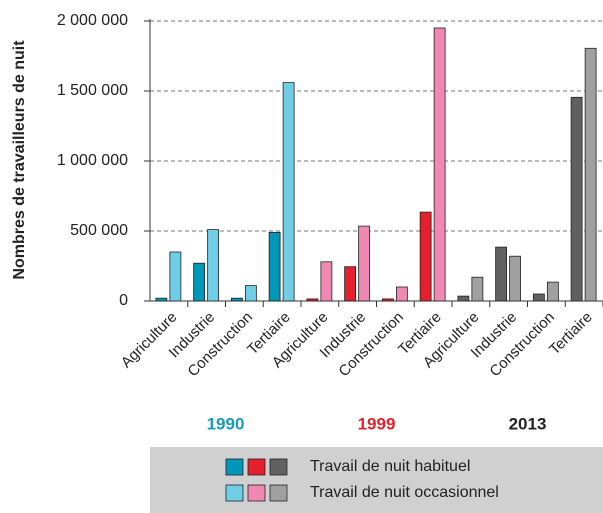 Image resolution: width=603 pixels, height=513 pixels. I want to click on y-tick-label: 500 000, so click(99, 230).